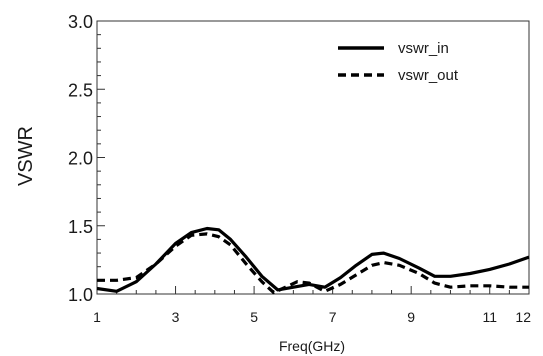 The height and width of the screenshot is (356, 543). I want to click on x-tick-label: 11, so click(489, 317).